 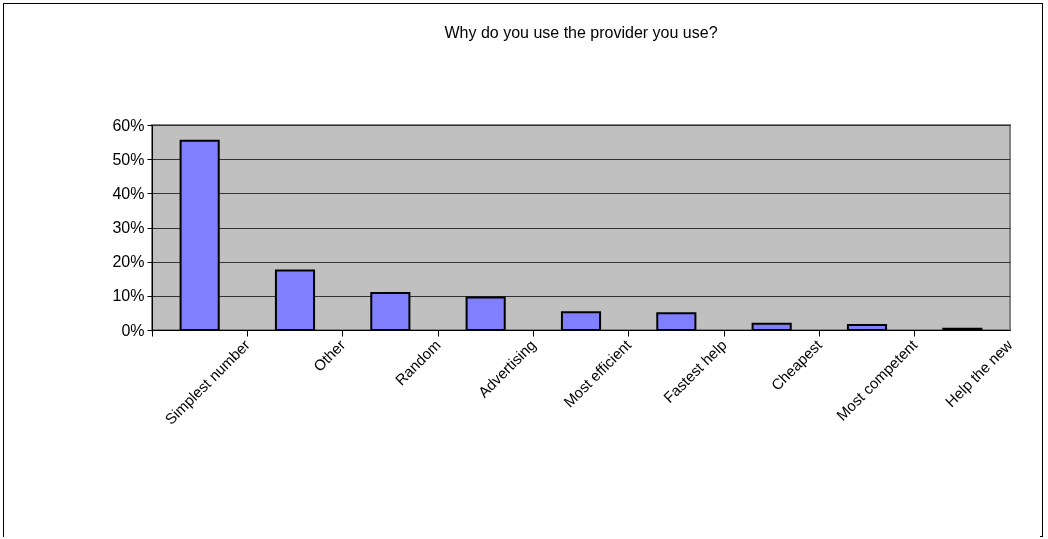 I want to click on y-tick-label: 50%, so click(x=128, y=159).